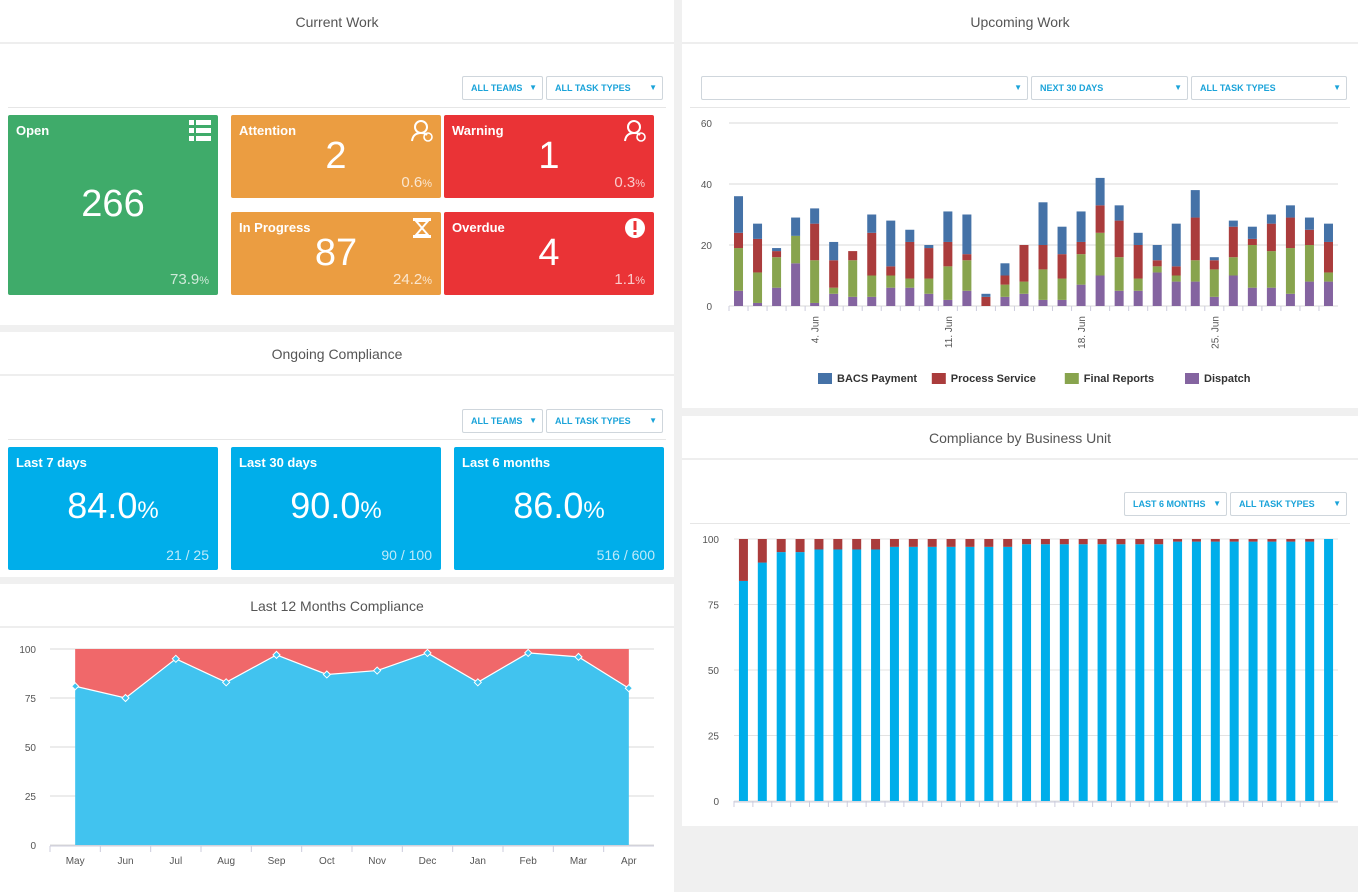 The width and height of the screenshot is (1358, 892). What do you see at coordinates (75, 861) in the screenshot?
I see `x-tick-label: May` at bounding box center [75, 861].